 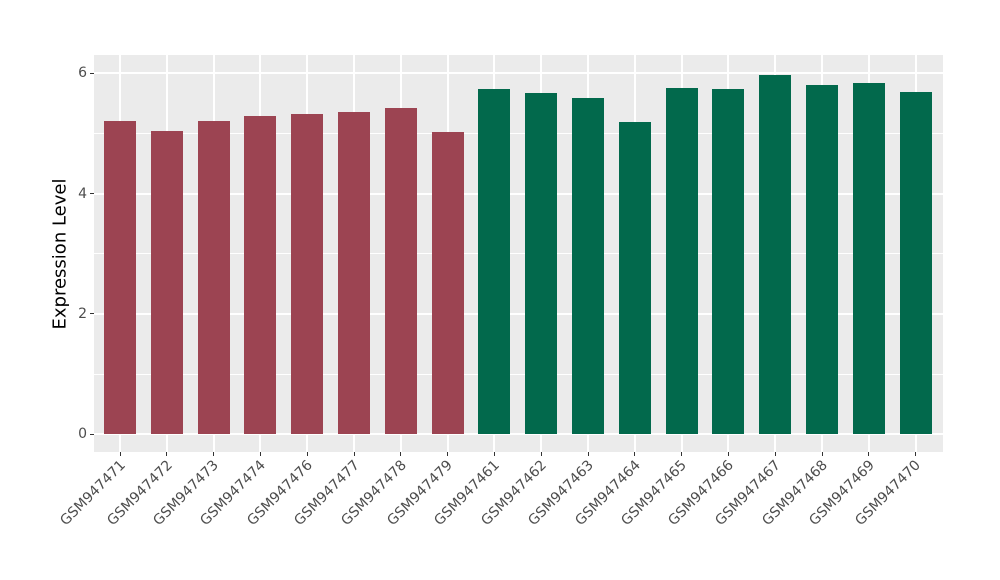 I want to click on bar-GSM947461, so click(x=494, y=261).